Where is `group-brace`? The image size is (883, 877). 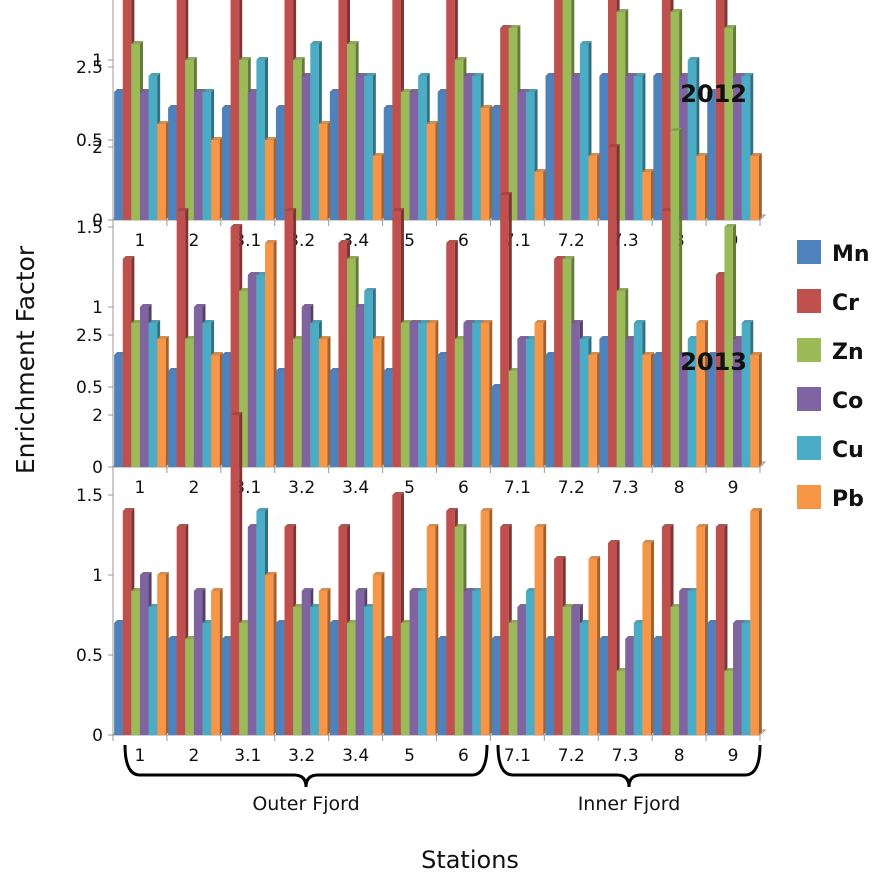 group-brace is located at coordinates (629, 766).